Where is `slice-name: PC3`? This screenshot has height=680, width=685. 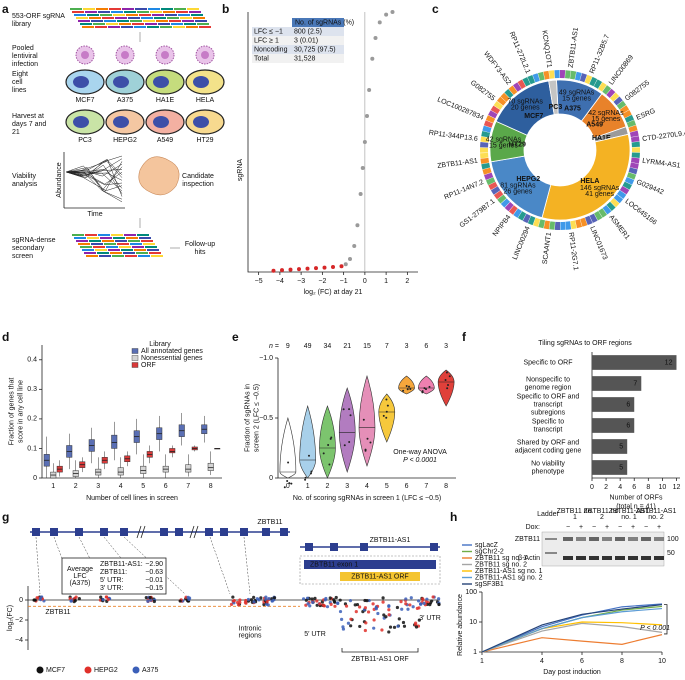
slice-name: PC3 is located at coordinates (556, 107).